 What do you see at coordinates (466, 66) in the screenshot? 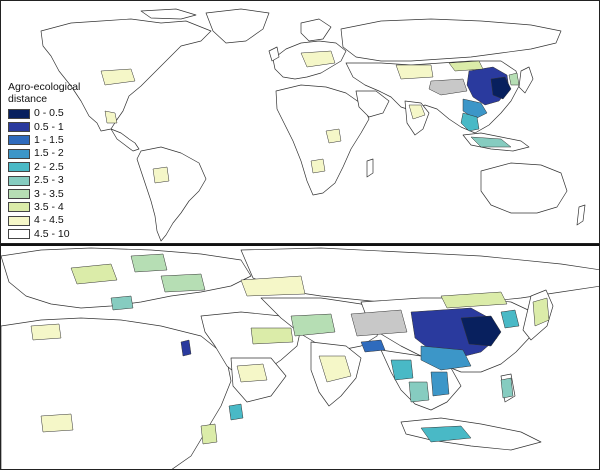
I see `mongolia` at bounding box center [466, 66].